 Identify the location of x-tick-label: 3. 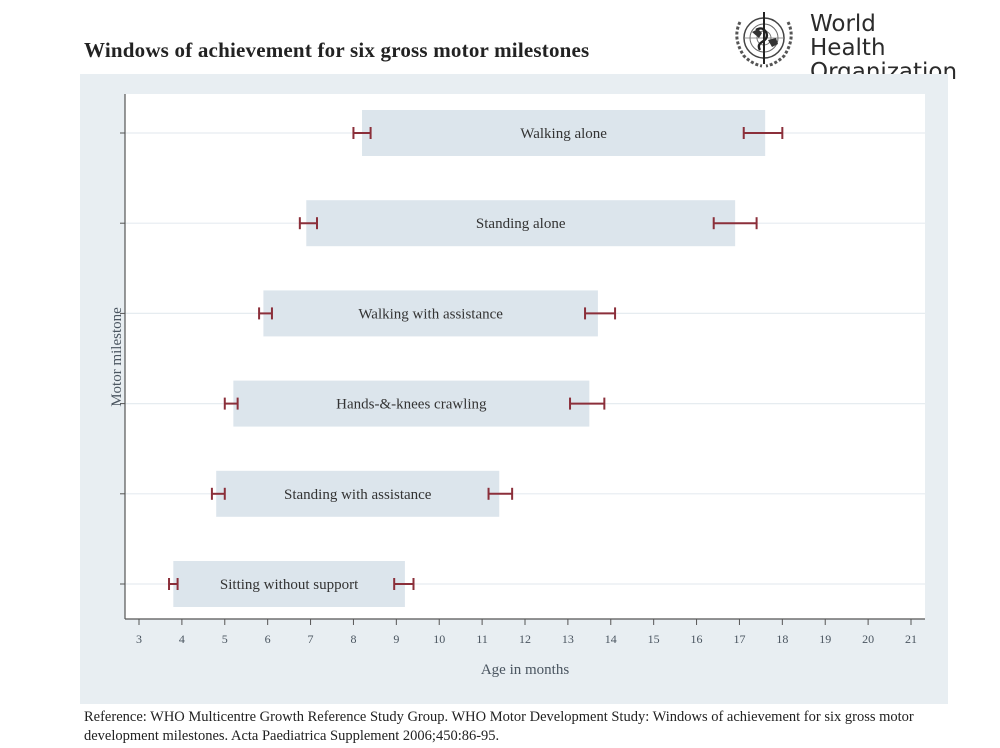
(139, 639).